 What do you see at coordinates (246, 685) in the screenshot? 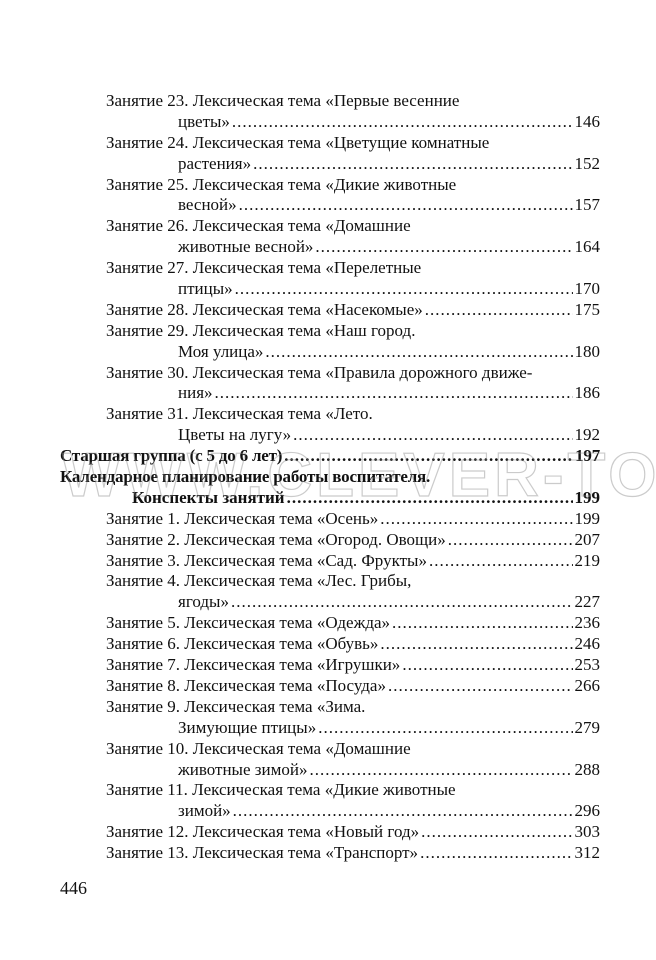
I see `toc-entry-title: Занятие 8. Лексическая тема «Посуда»` at bounding box center [246, 685].